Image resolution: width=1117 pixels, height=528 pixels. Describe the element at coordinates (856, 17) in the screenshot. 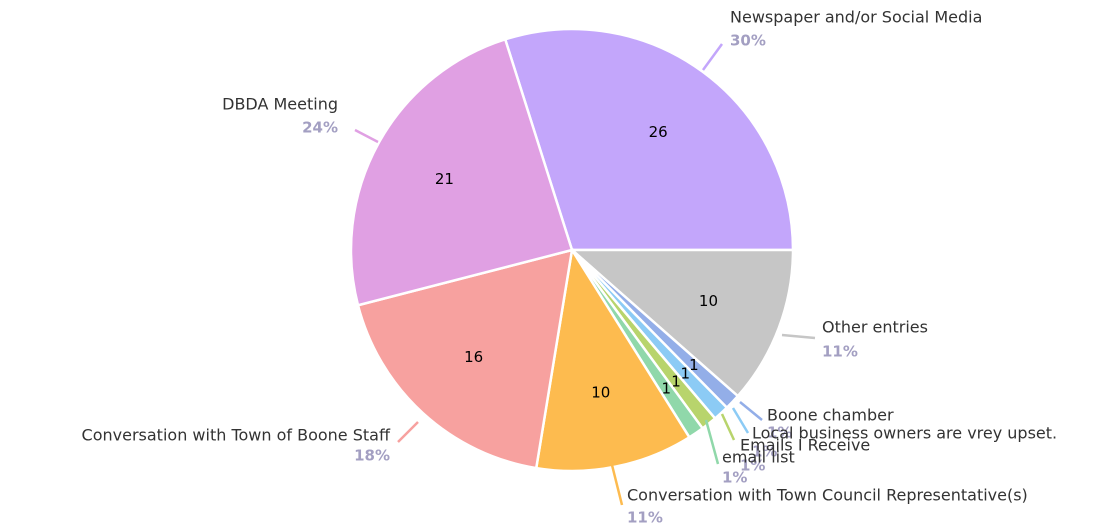

I see `slice-name: Newspaper and/or Social Media` at that location.